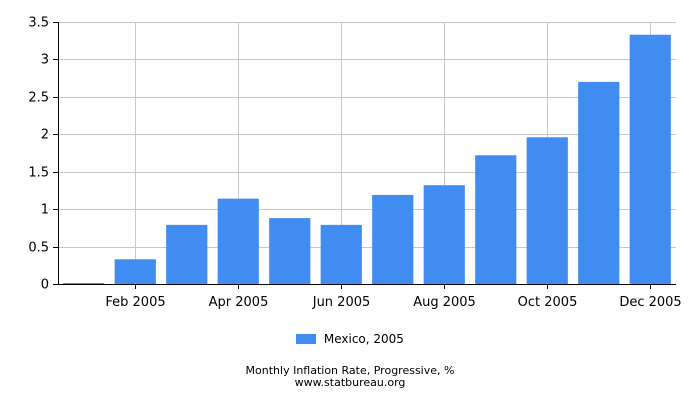 This screenshot has height=400, width=700. Describe the element at coordinates (45, 285) in the screenshot. I see `y-tick-label: 0` at that location.